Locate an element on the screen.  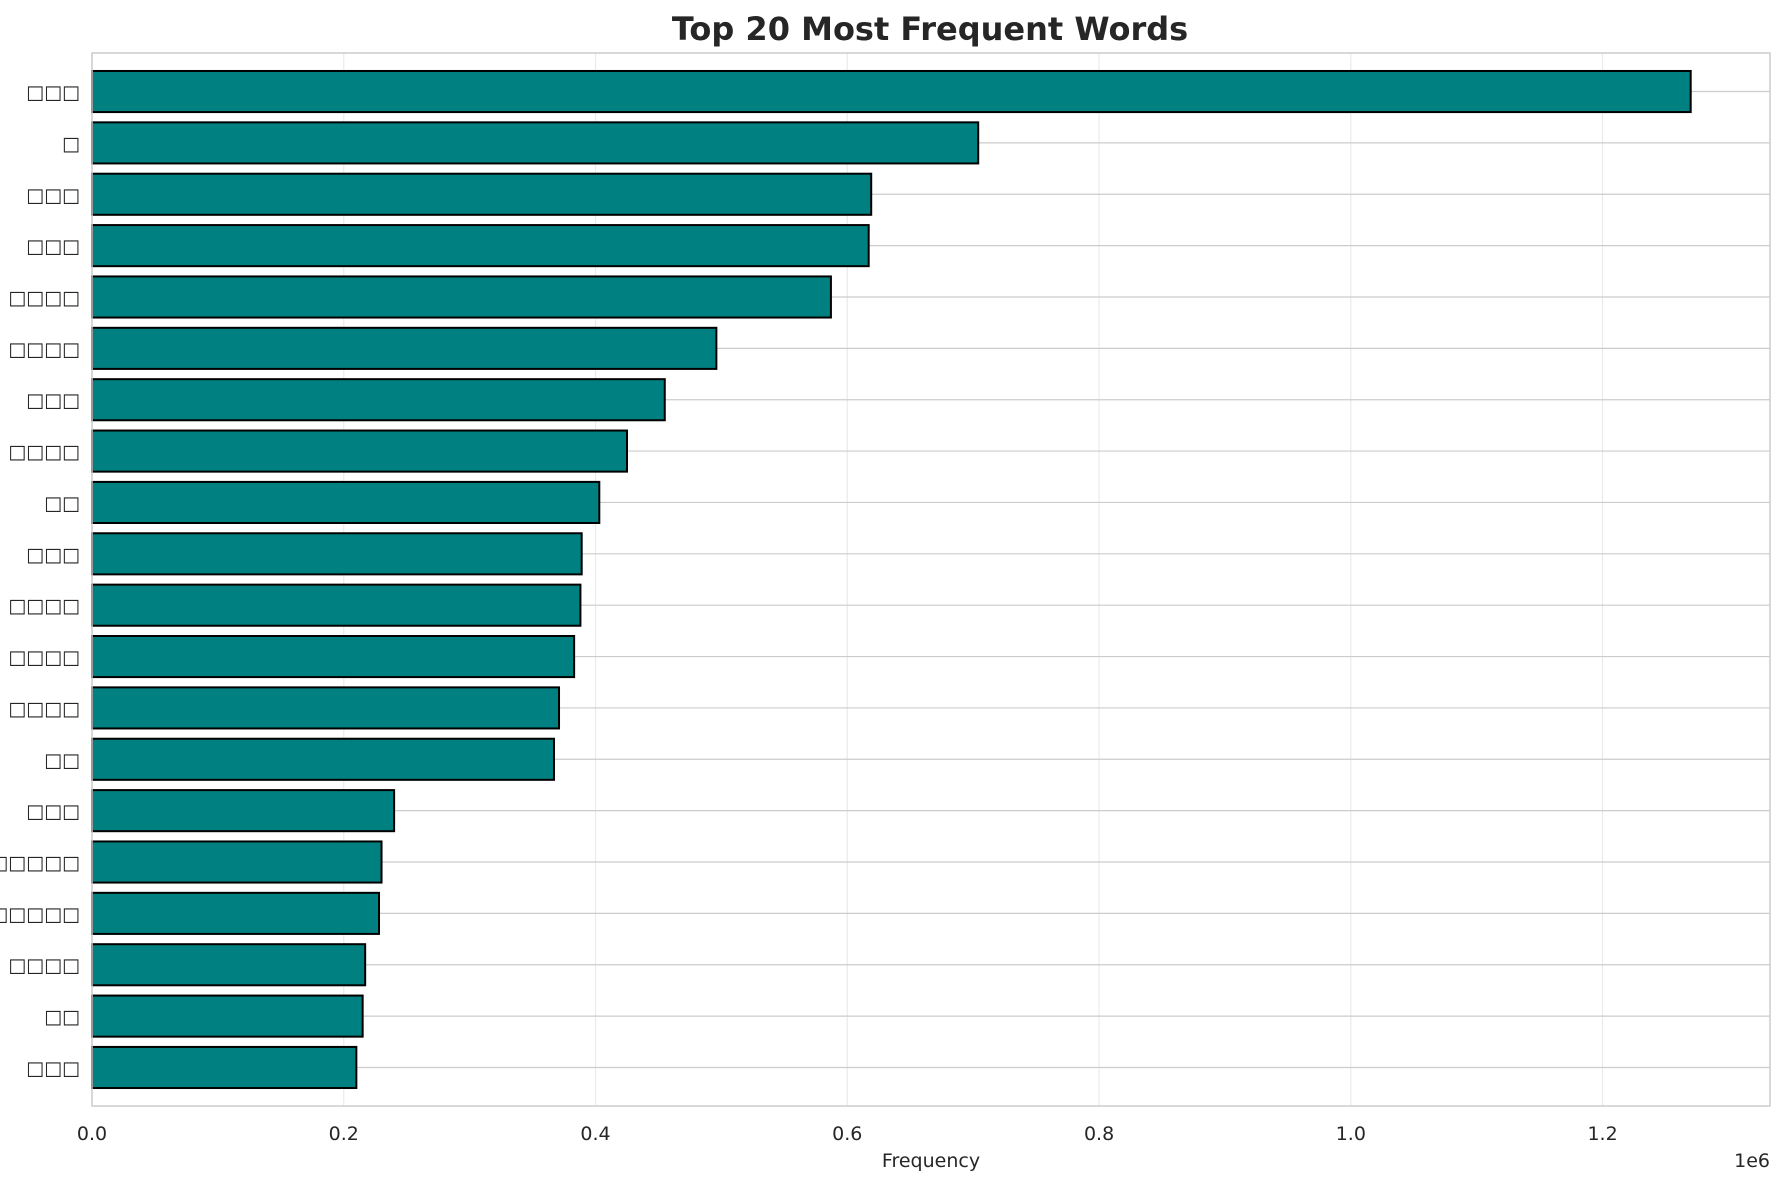
x-offset-label: 1e6 is located at coordinates (1752, 1161).